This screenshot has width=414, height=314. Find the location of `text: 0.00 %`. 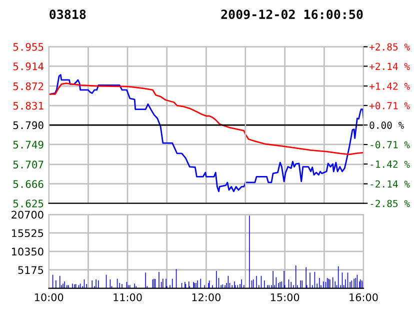

text: 0.00 % is located at coordinates (387, 125).